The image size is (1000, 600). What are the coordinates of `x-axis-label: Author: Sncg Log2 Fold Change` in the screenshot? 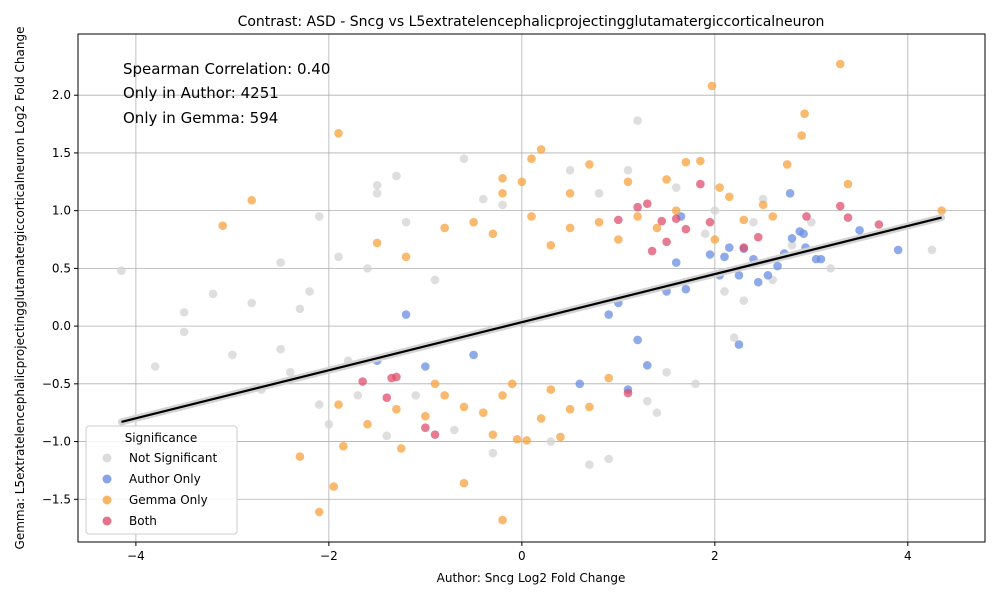 It's located at (531, 578).